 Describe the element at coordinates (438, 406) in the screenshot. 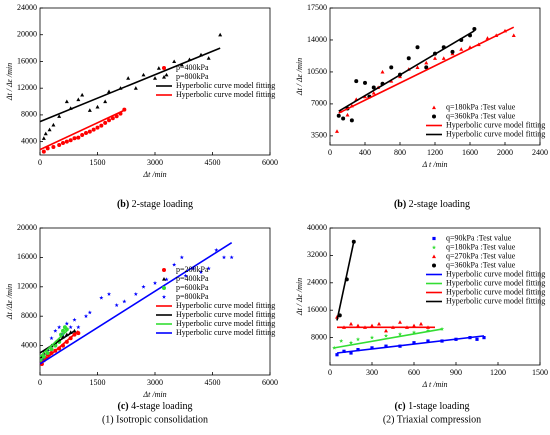

I see `caption-text: 1-stage loading` at that location.